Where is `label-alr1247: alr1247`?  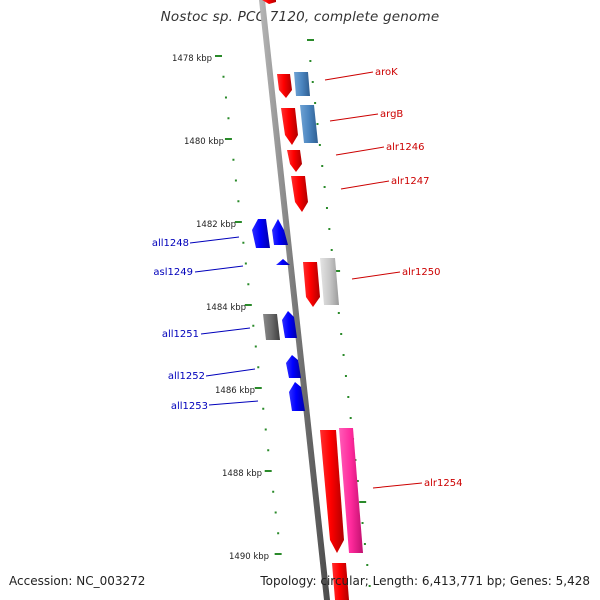
label-alr1247: alr1247 is located at coordinates (410, 181).